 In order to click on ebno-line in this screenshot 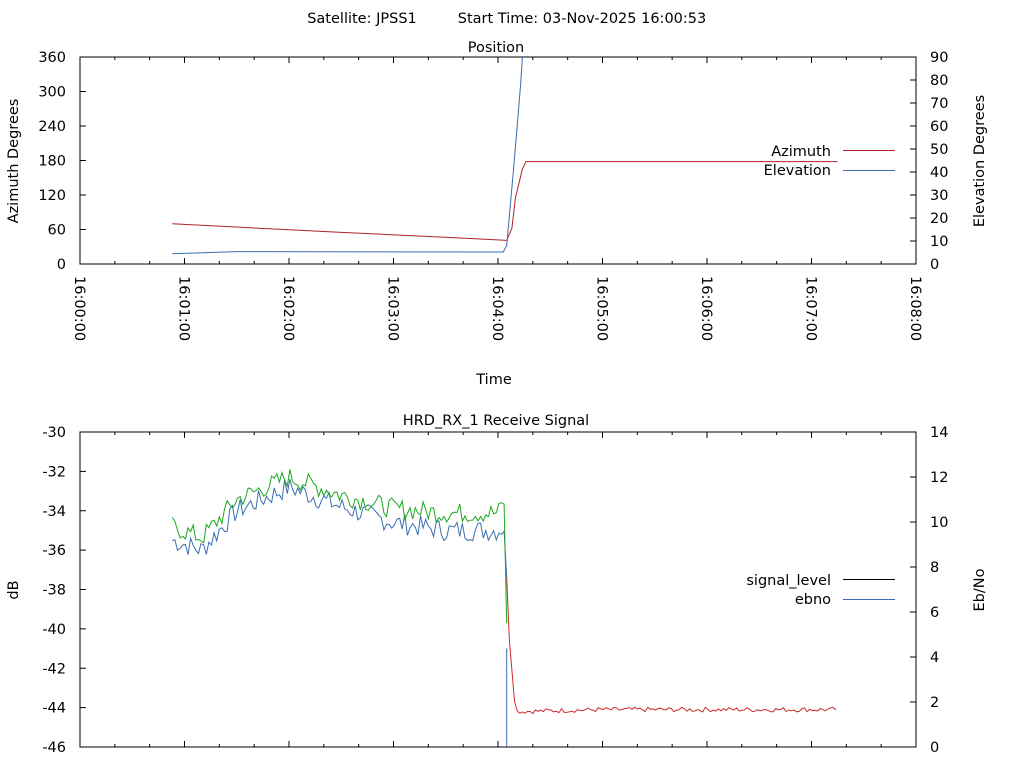, I will do `click(339, 546)`.